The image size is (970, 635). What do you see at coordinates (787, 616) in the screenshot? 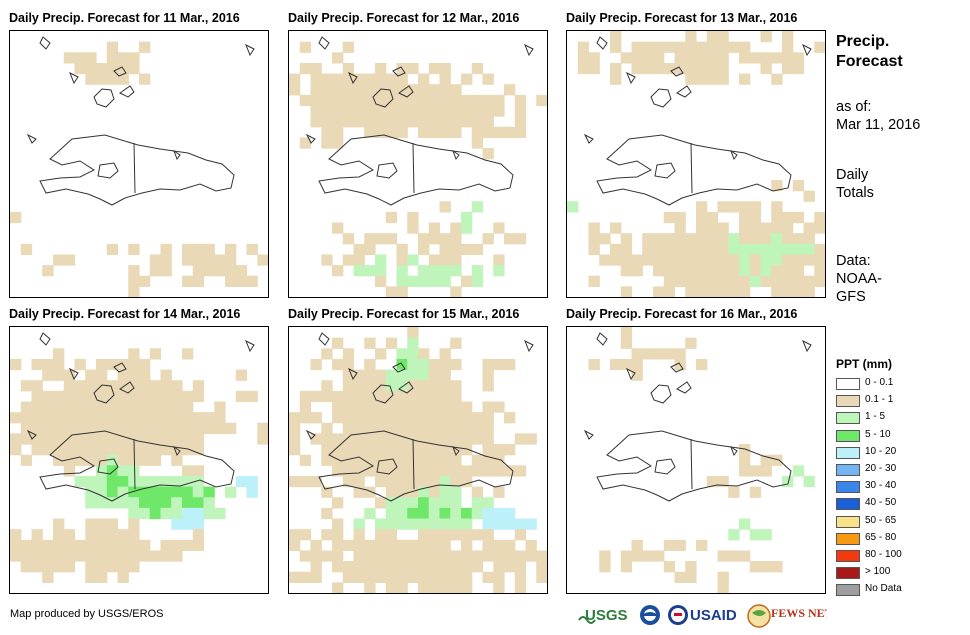
I see `fews-net-logo: FEWS NET` at bounding box center [787, 616].